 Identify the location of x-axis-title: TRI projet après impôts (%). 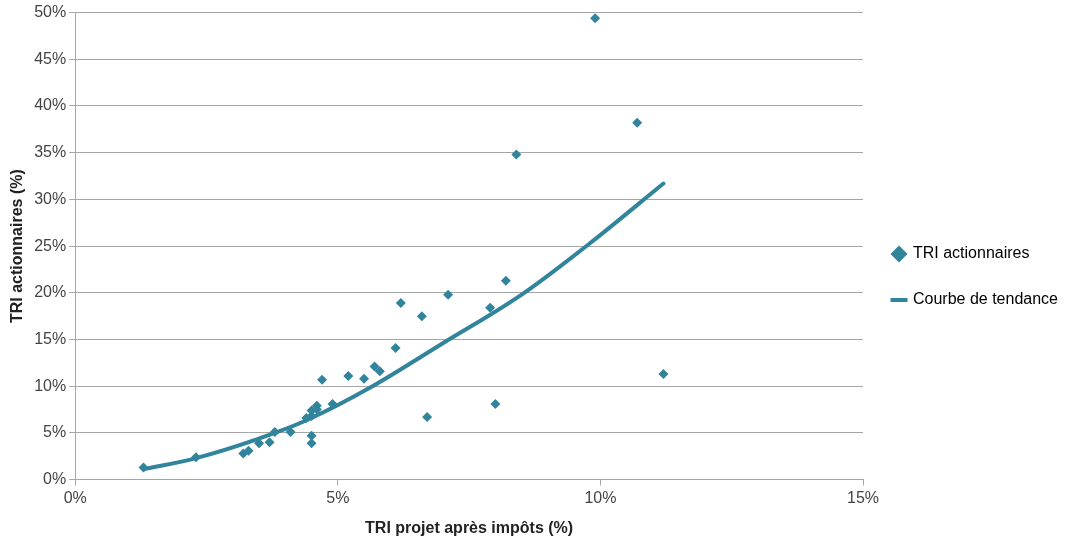
(469, 527).